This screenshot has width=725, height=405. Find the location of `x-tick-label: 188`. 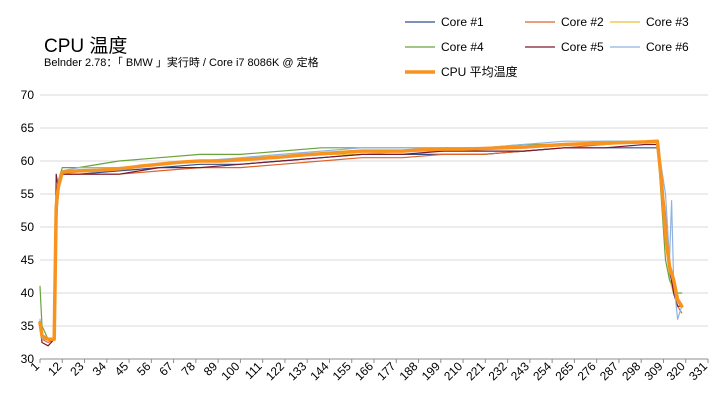

x-tick-label: 188 is located at coordinates (409, 371).